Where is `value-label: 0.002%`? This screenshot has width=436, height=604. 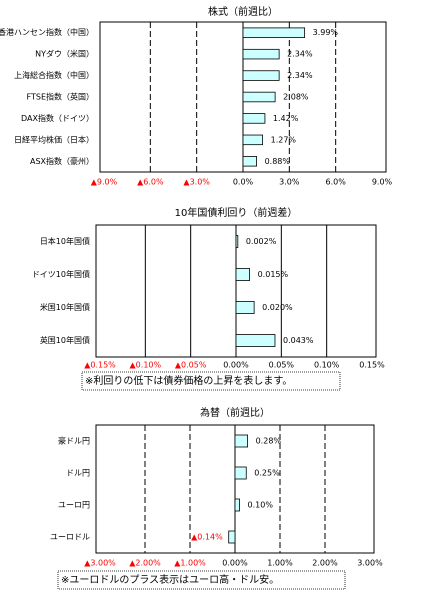 value-label: 0.002% is located at coordinates (261, 241).